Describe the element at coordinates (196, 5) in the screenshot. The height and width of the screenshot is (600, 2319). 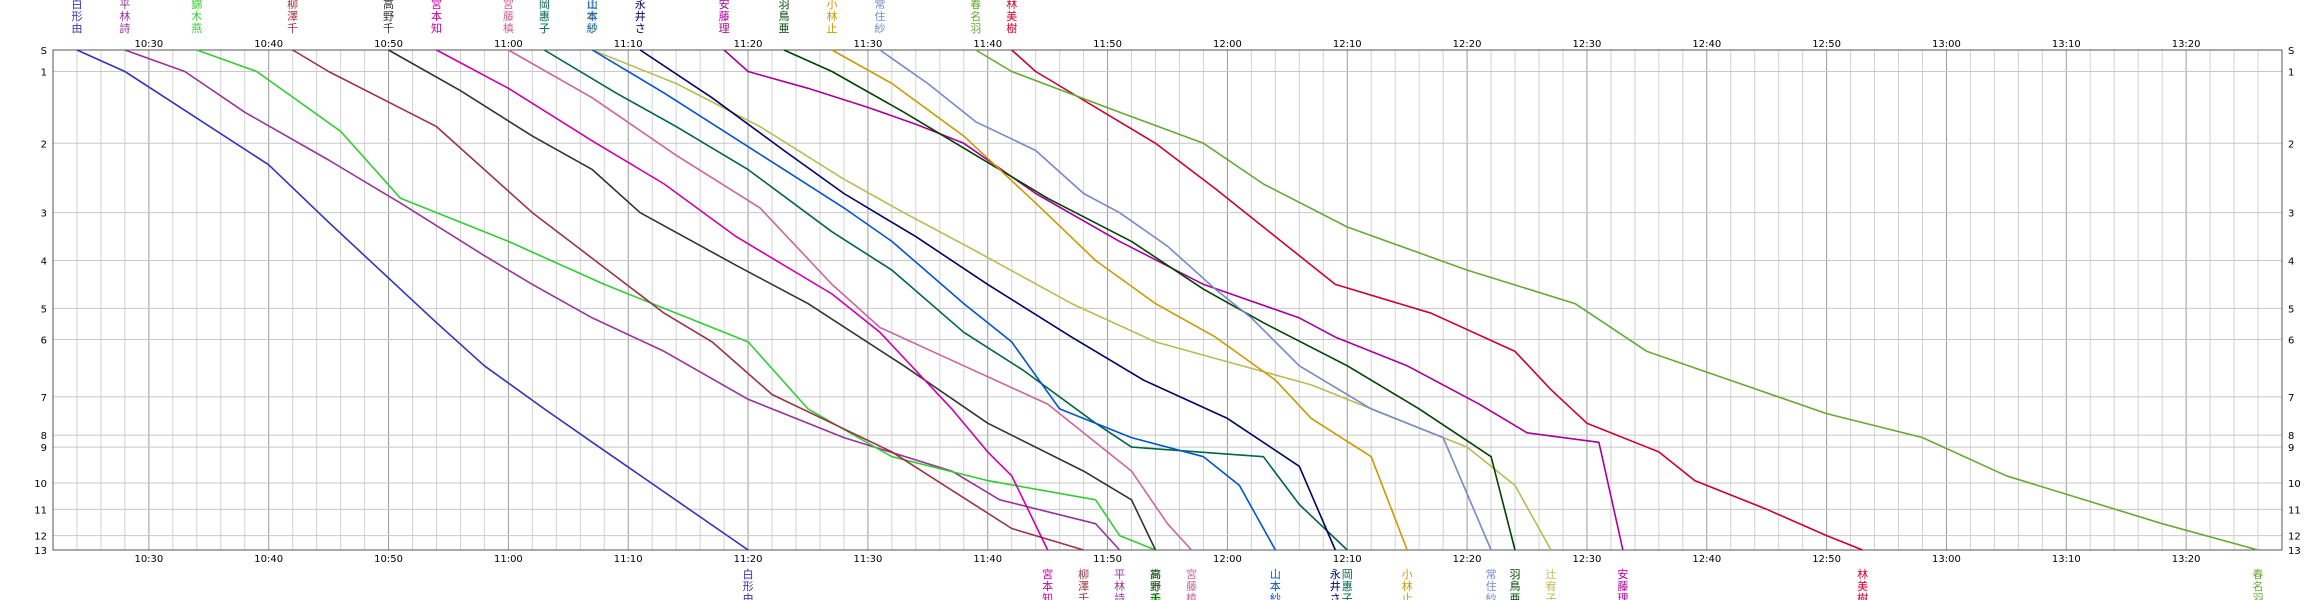
I see `series-label-top-char: 錦` at that location.